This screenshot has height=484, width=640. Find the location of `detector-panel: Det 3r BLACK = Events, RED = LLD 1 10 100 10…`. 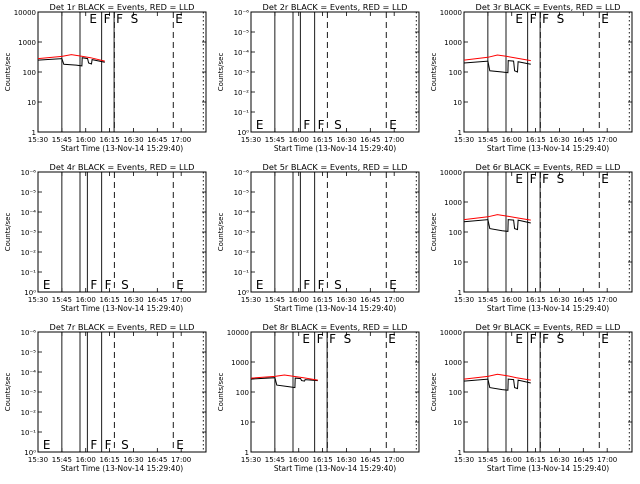

detector-panel: Det 3r BLACK = Events, RED = LLD 1 10 100 10… is located at coordinates (531, 77).